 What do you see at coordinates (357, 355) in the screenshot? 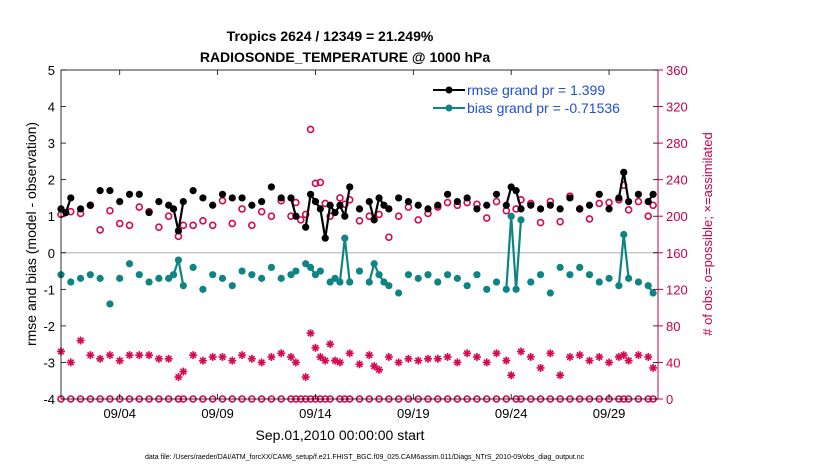
I see `obs-assimilated-series` at bounding box center [357, 355].